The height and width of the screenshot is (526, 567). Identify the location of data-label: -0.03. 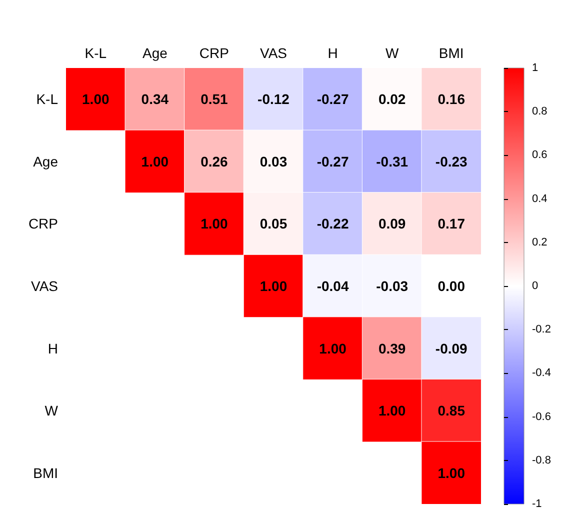
(392, 286).